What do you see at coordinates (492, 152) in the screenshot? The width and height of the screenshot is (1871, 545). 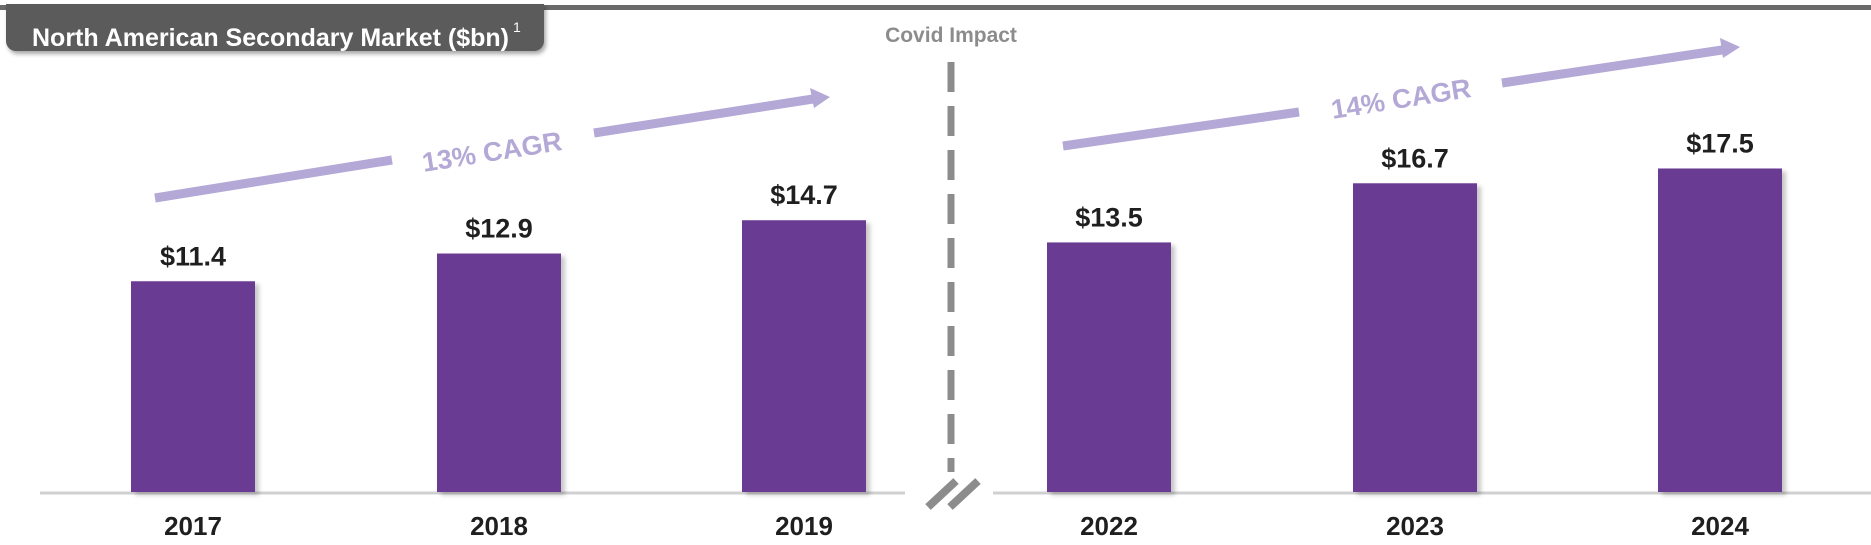 I see `cagr-label-left: 13% CAGR` at bounding box center [492, 152].